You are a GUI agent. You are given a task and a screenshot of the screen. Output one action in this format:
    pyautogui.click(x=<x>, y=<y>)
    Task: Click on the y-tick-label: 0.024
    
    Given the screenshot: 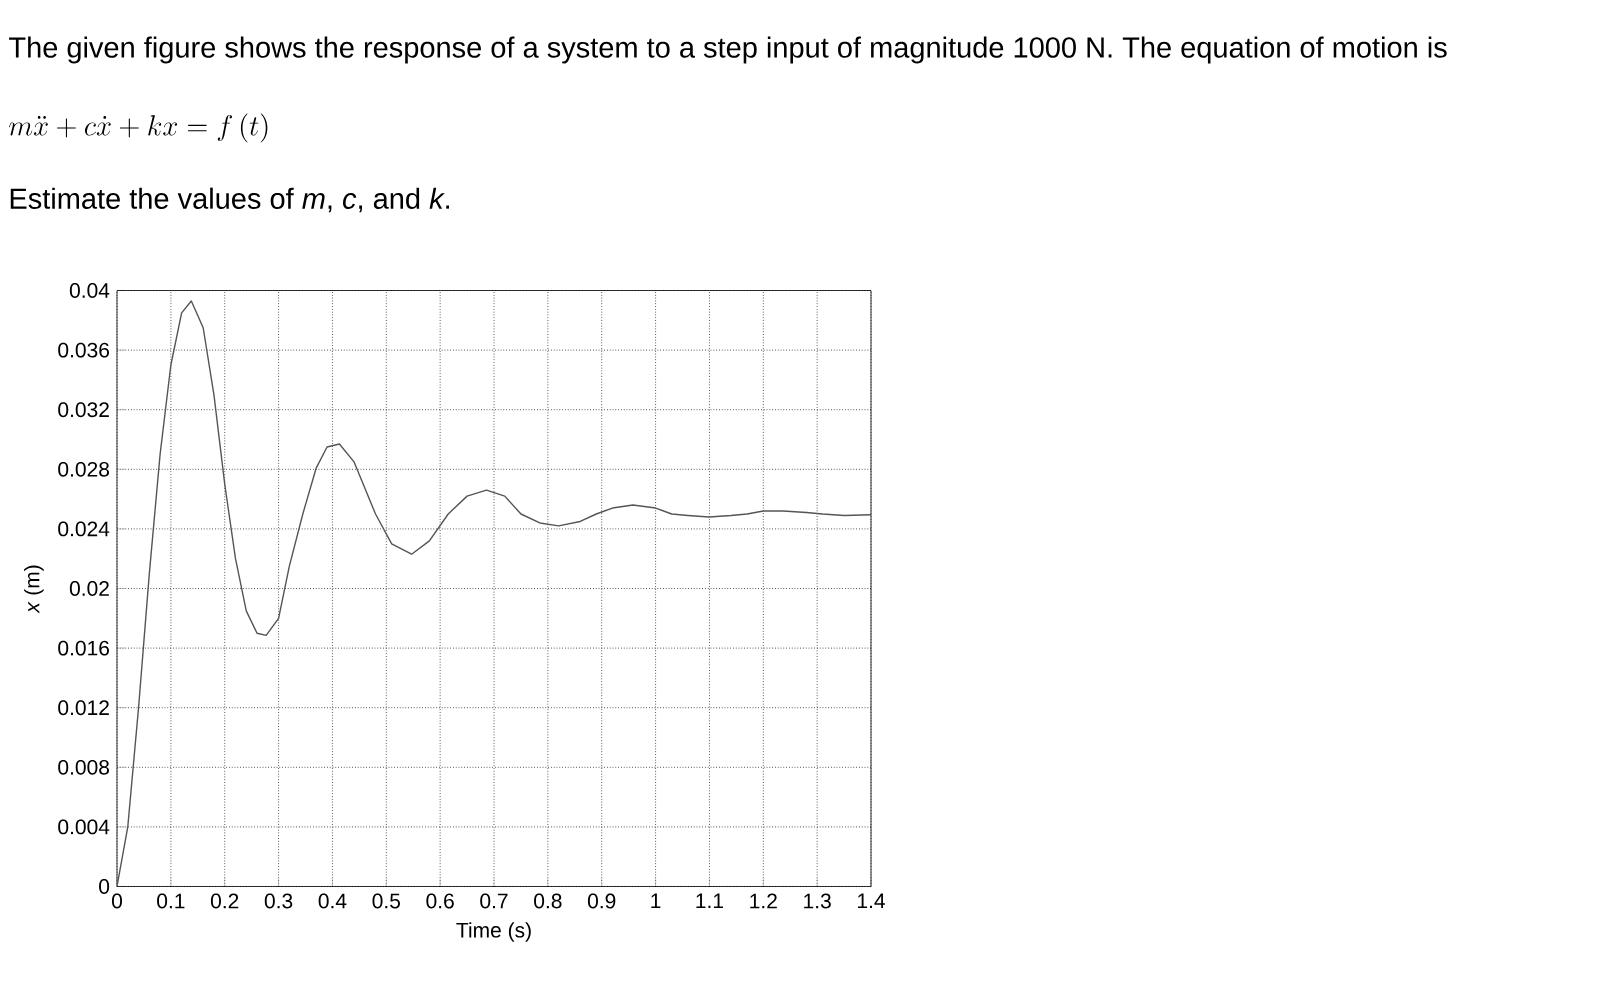 What is the action you would take?
    pyautogui.click(x=84, y=529)
    